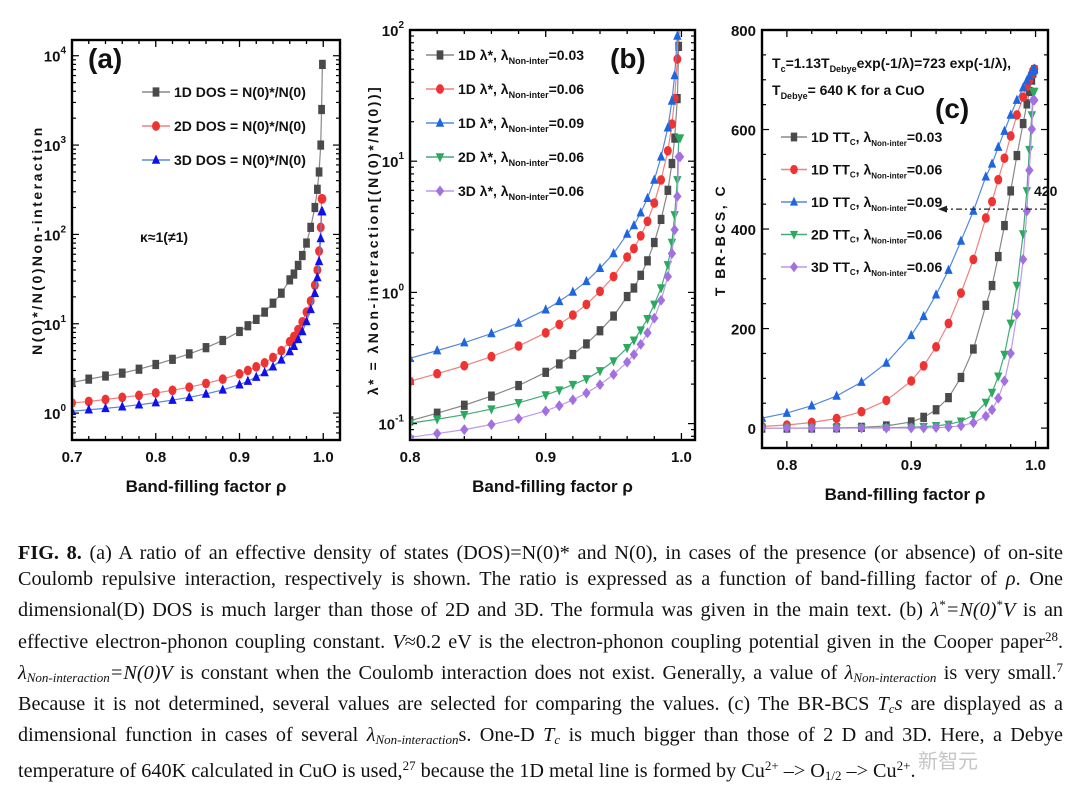 The height and width of the screenshot is (804, 1080). I want to click on legend-item: 1D λ*, λNon-inter=0.06, so click(505, 90).